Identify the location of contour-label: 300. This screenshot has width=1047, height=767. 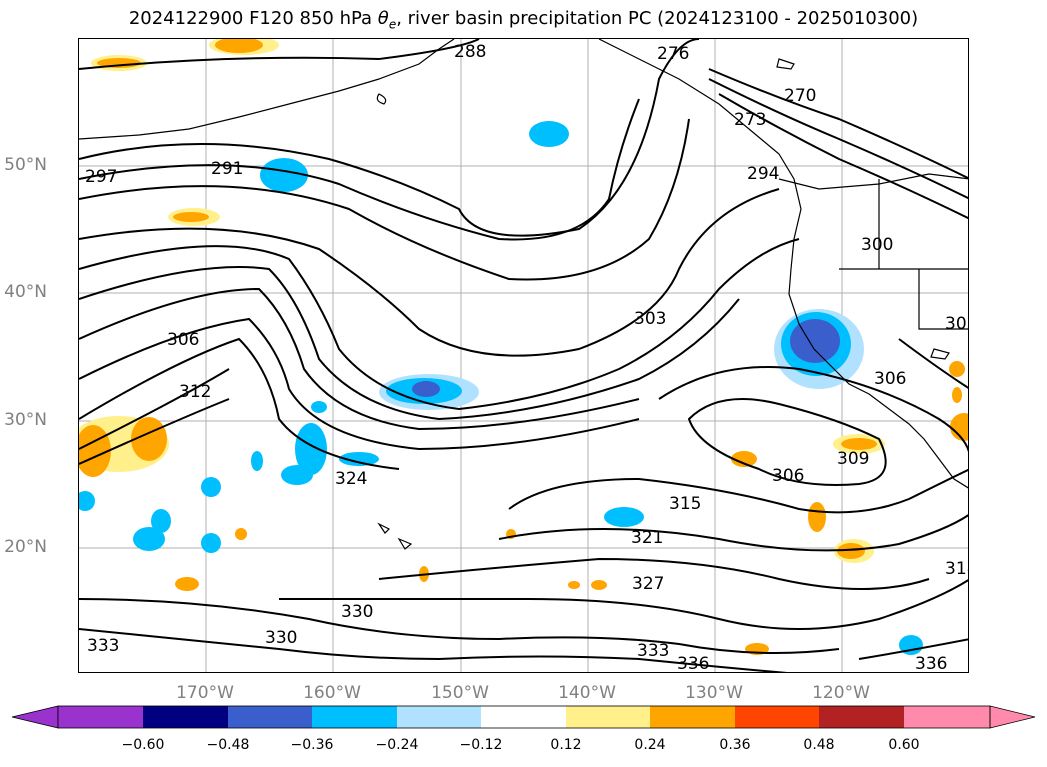
(877, 245).